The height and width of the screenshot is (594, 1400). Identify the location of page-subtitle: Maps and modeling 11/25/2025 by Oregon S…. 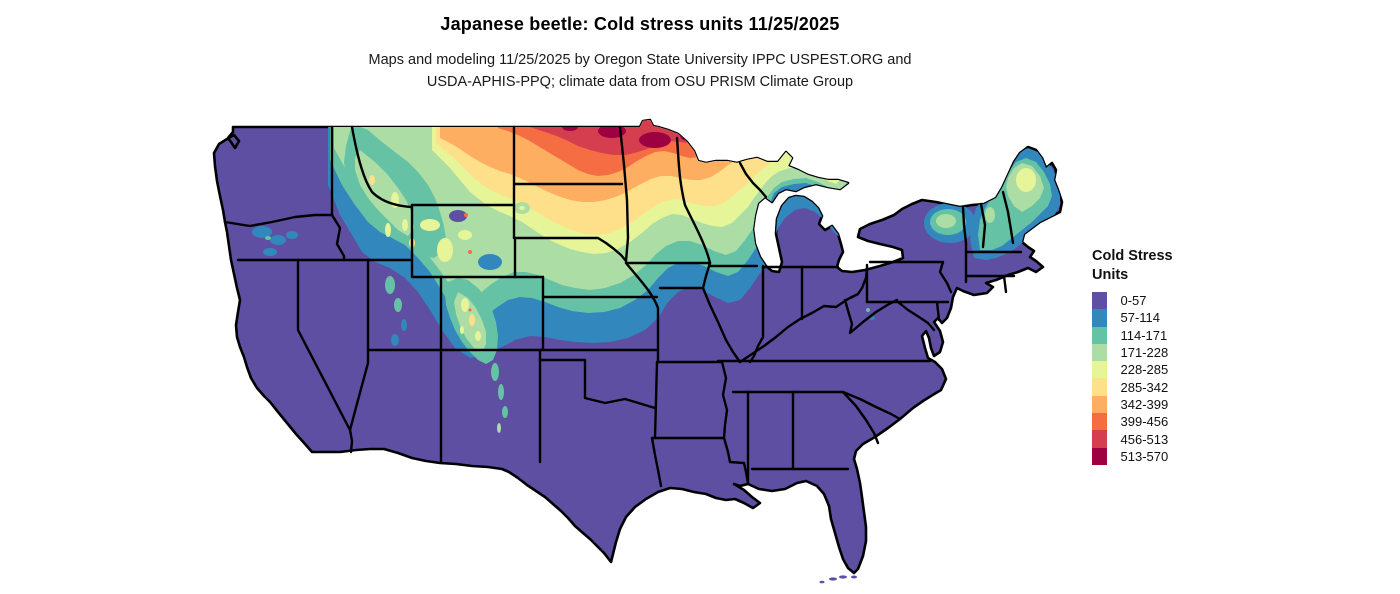
(640, 71).